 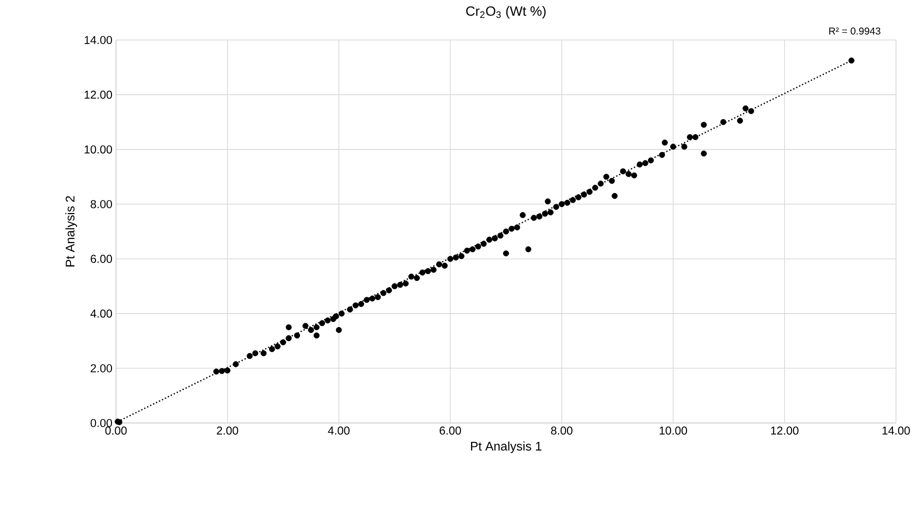 What do you see at coordinates (101, 204) in the screenshot?
I see `y-tick-label: 8.00` at bounding box center [101, 204].